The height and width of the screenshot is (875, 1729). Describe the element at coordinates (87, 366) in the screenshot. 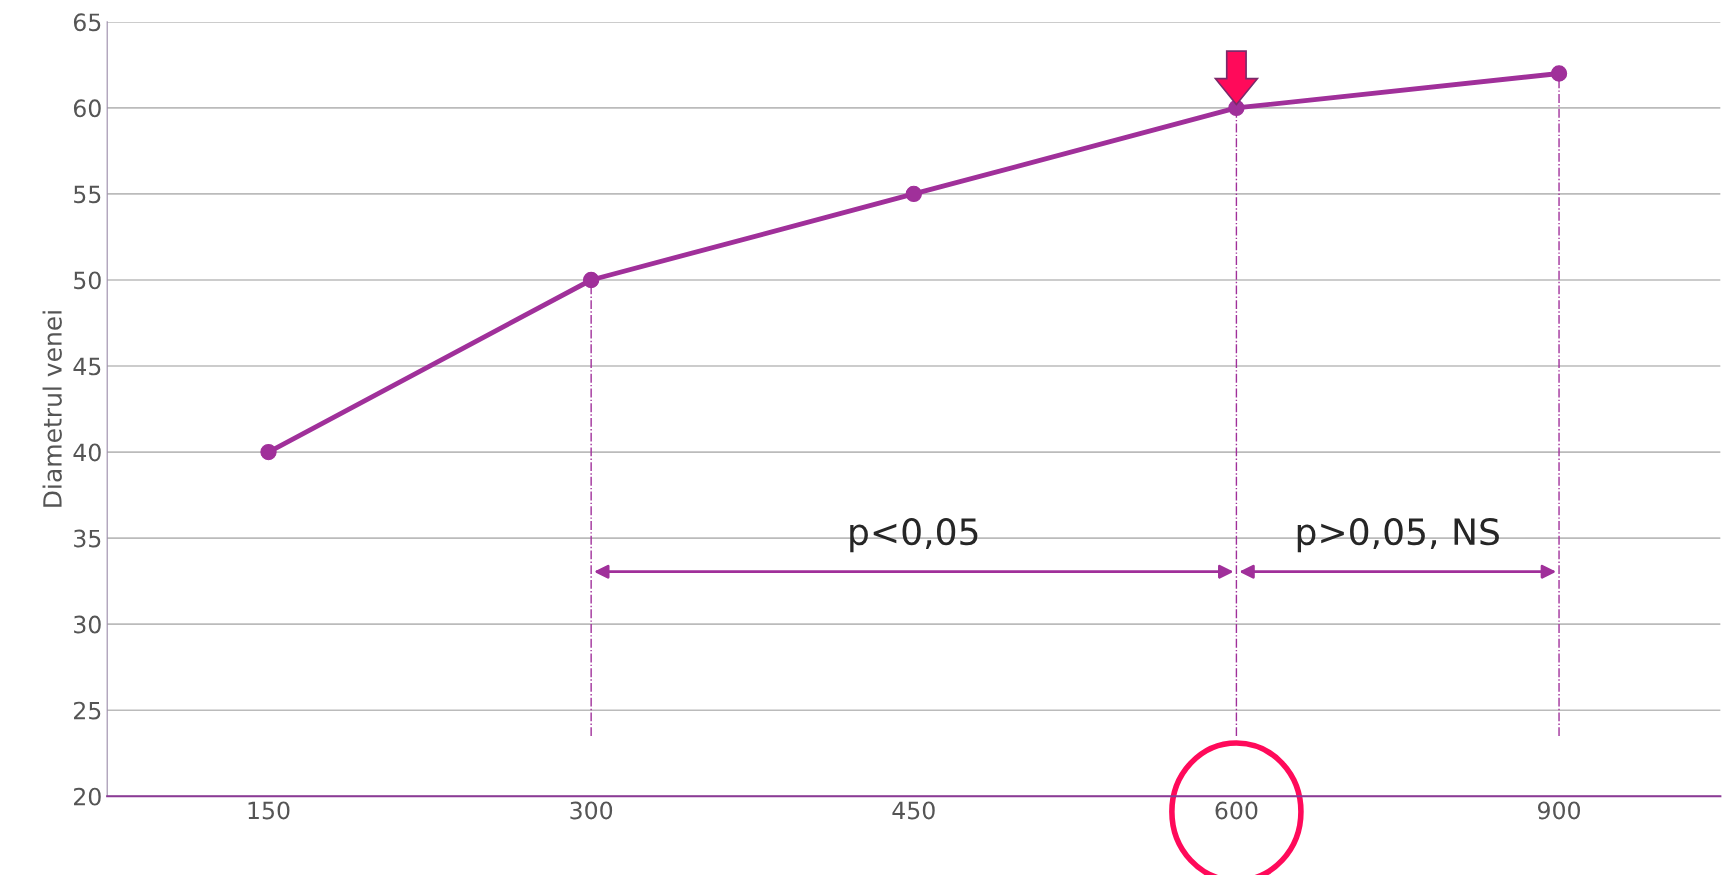

I see `y-tick-label: 45` at that location.